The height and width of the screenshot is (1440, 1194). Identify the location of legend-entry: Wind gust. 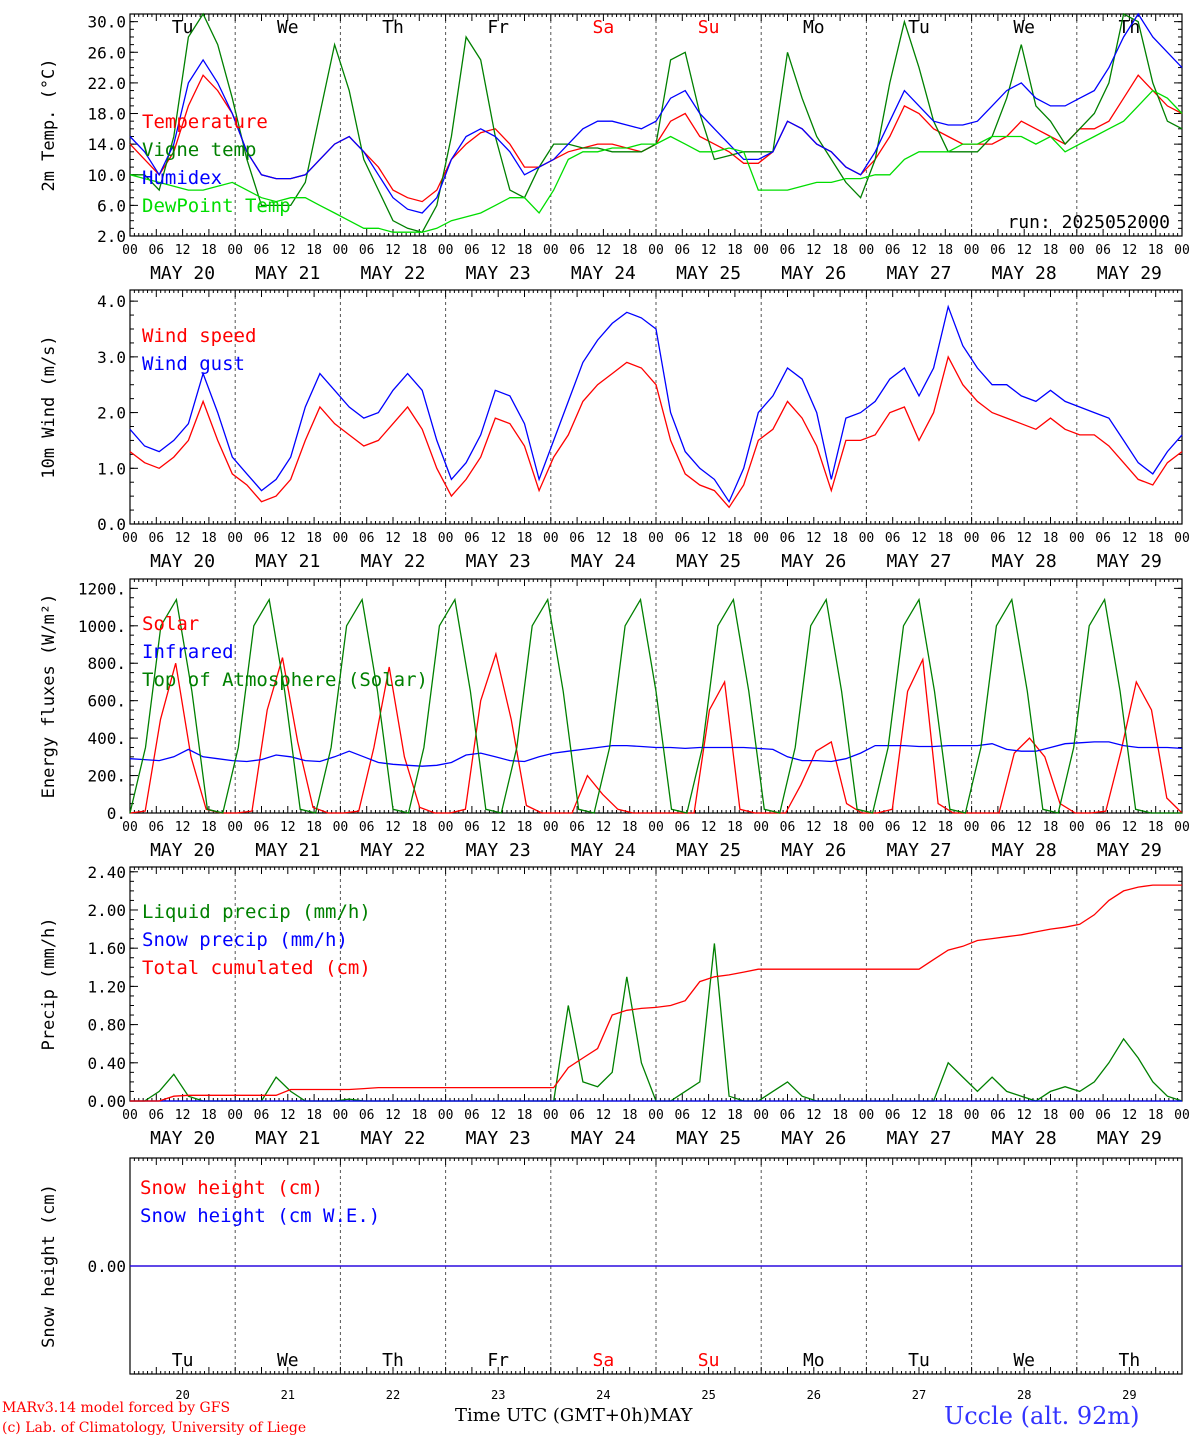
(193, 364).